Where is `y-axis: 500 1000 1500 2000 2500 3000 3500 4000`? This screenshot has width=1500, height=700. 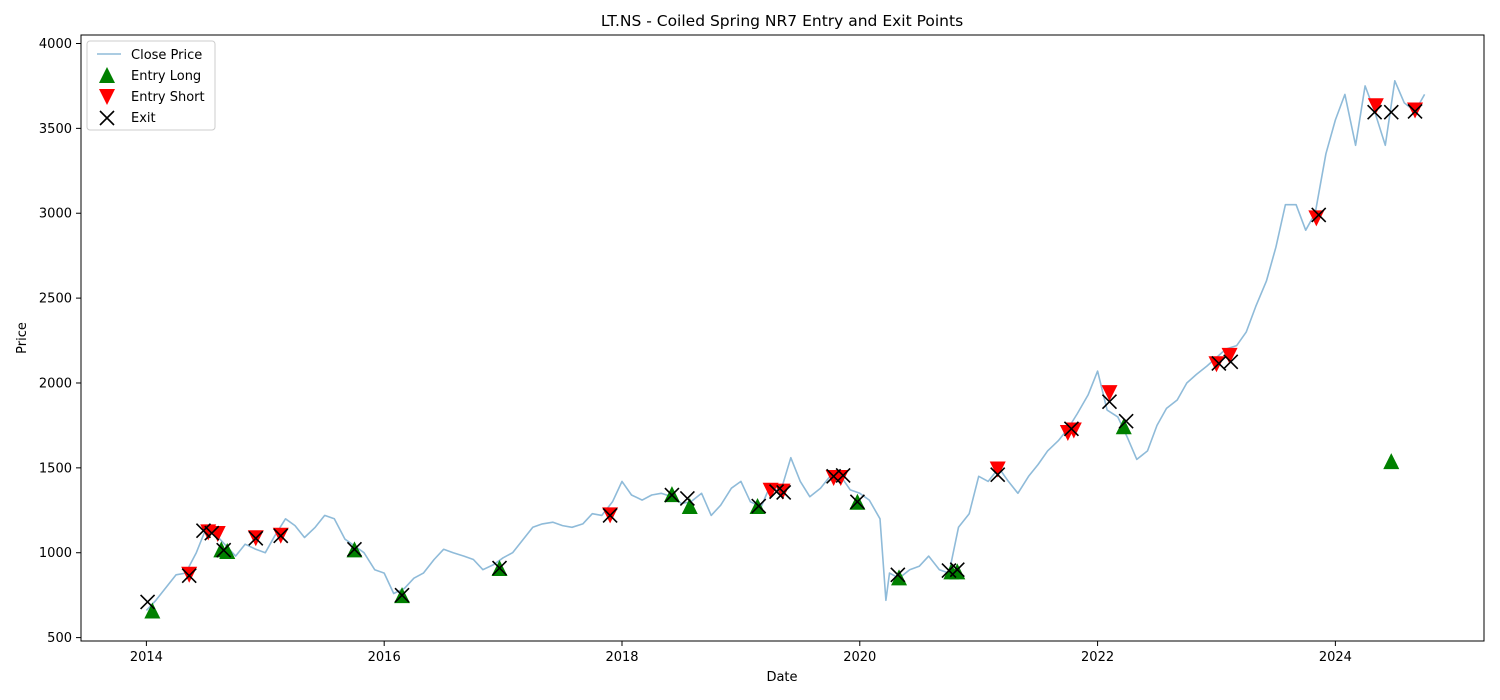 y-axis: 500 1000 1500 2000 2500 3000 3500 4000 is located at coordinates (60, 341).